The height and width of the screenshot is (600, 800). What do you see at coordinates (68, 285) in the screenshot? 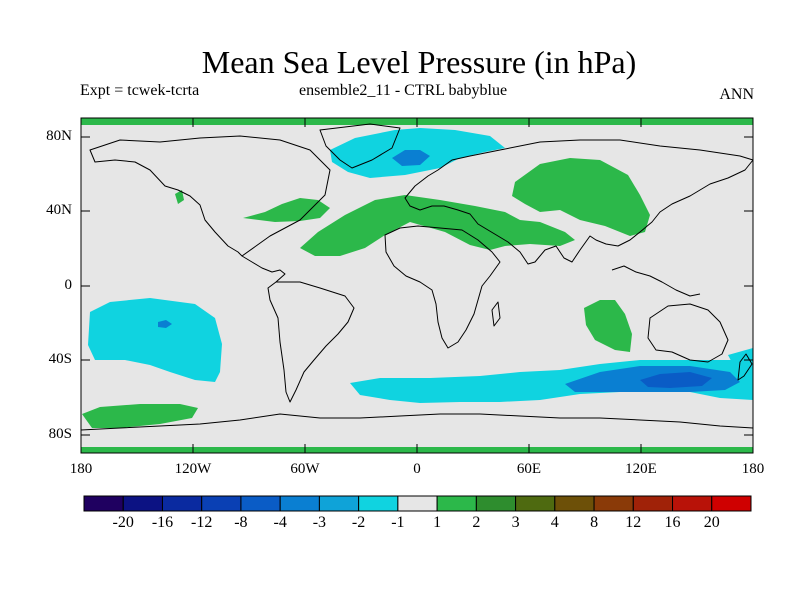
I see `lat-label-0: 0` at bounding box center [68, 285].